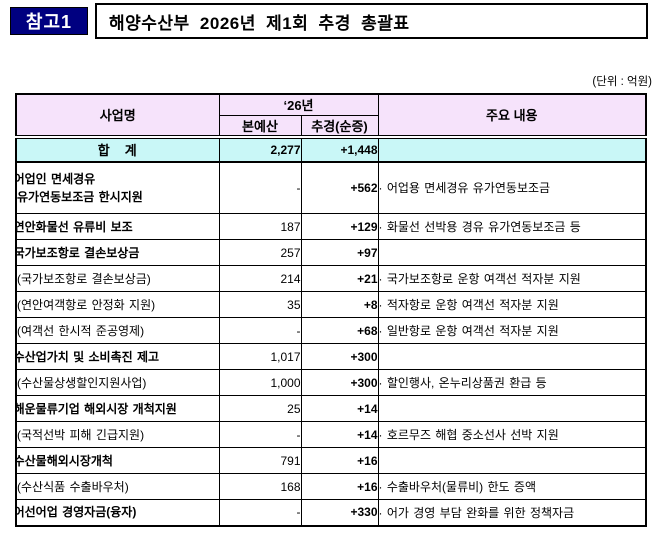 Image resolution: width=658 pixels, height=540 pixels. I want to click on supplement-cell: +97, so click(339, 252).